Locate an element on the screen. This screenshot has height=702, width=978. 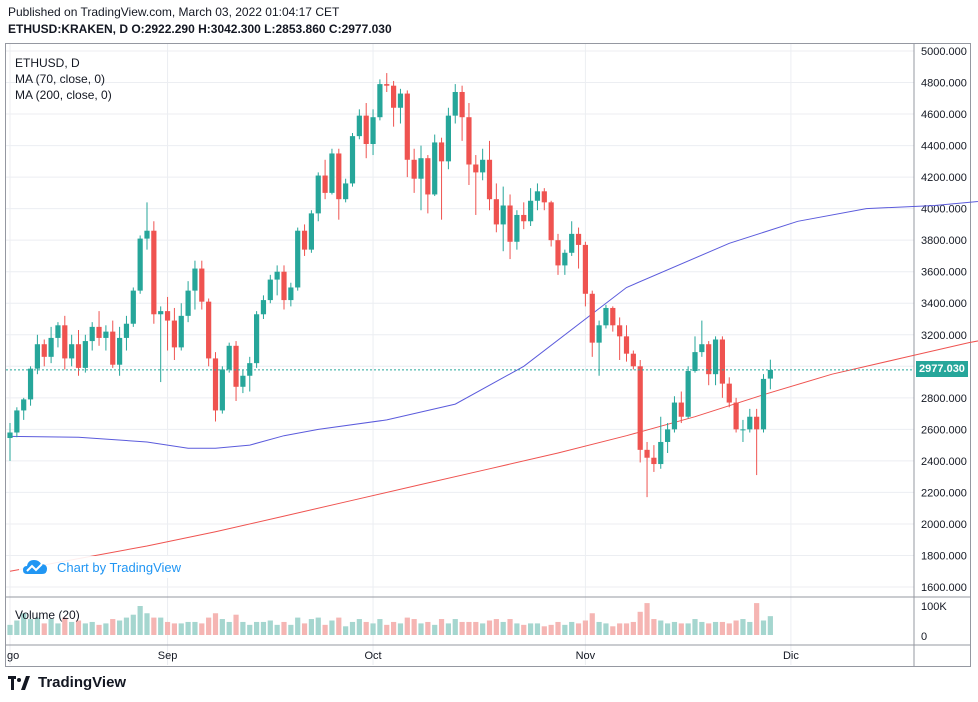
footer-brand: TradingView is located at coordinates (67, 682).